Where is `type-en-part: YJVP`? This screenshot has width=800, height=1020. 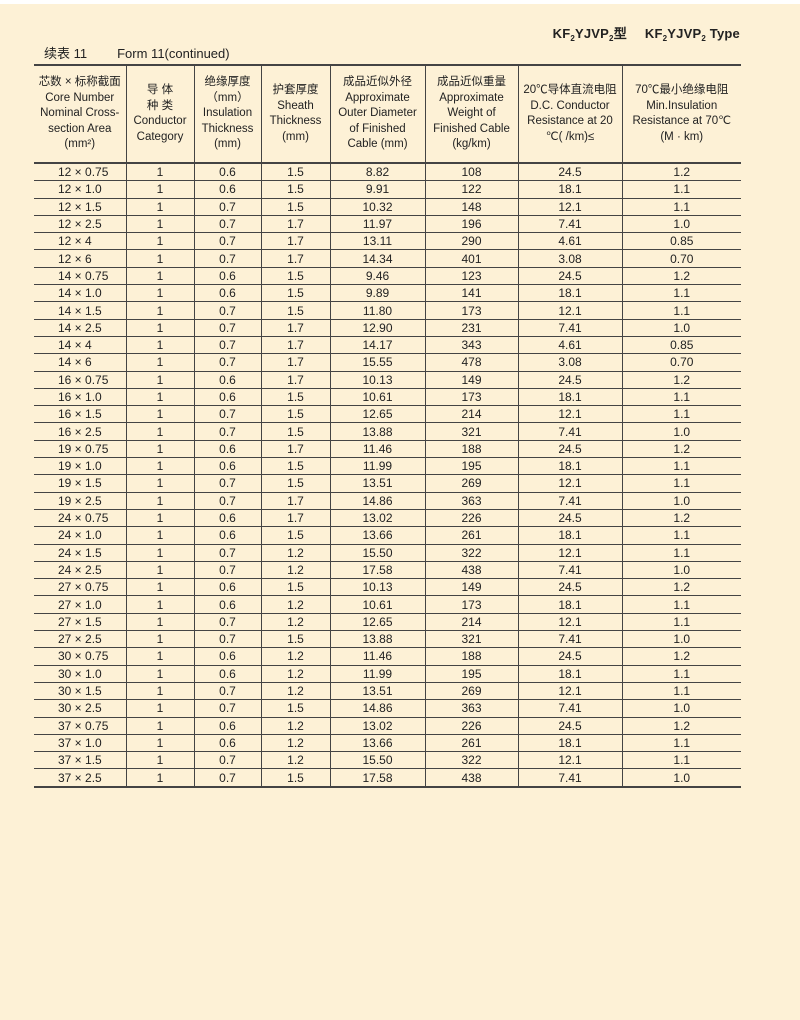
type-en-part: YJVP is located at coordinates (684, 33).